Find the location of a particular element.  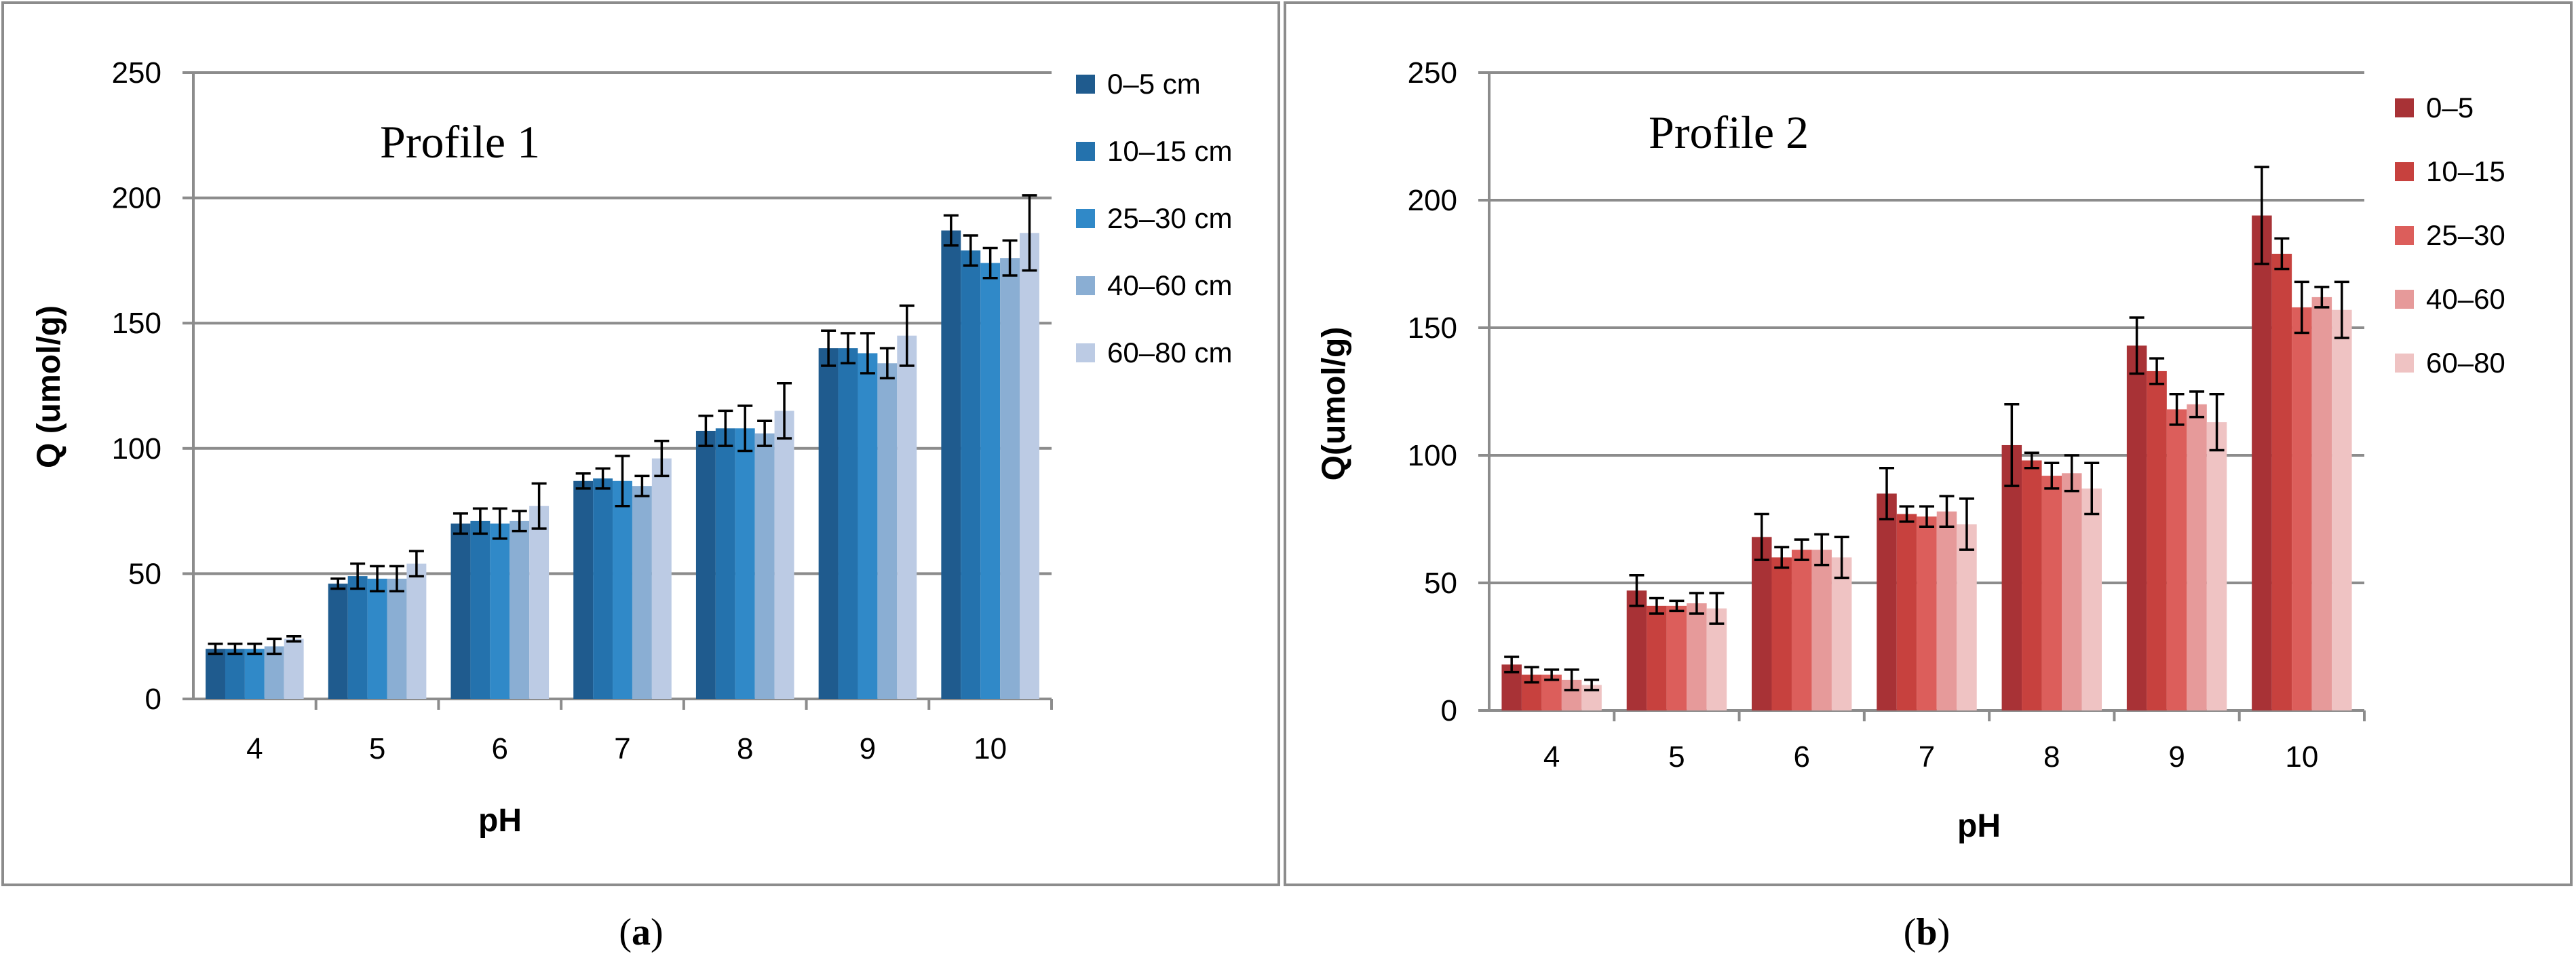

legend-item: 25–30 cm is located at coordinates (1154, 218).